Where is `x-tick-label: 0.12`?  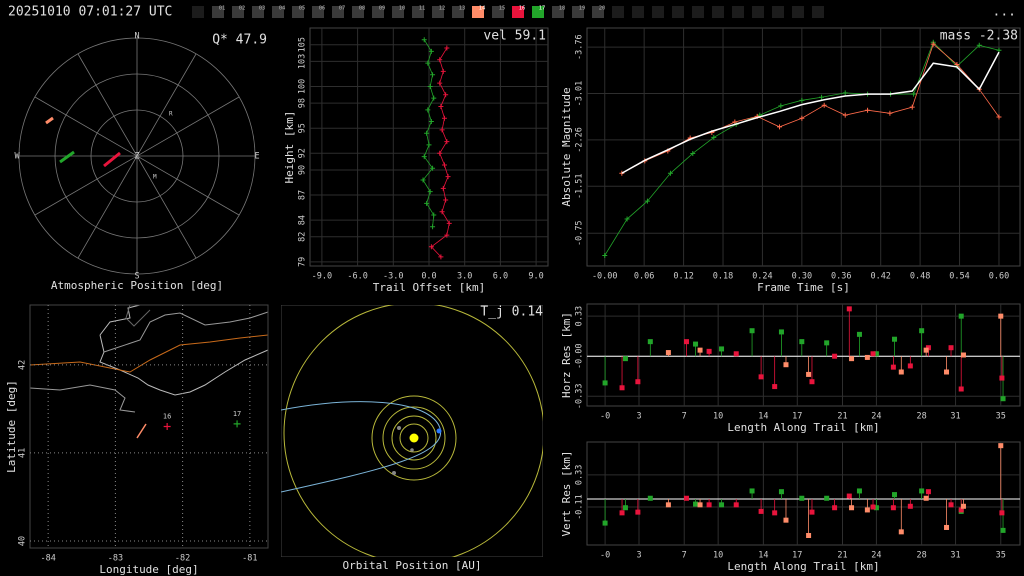 x-tick-label: 0.12 is located at coordinates (683, 277).